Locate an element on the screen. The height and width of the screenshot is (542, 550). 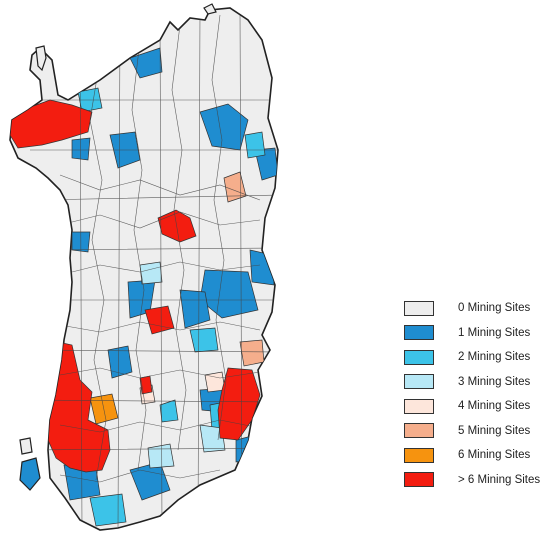
island-sant-antioco is located at coordinates (30, 474).